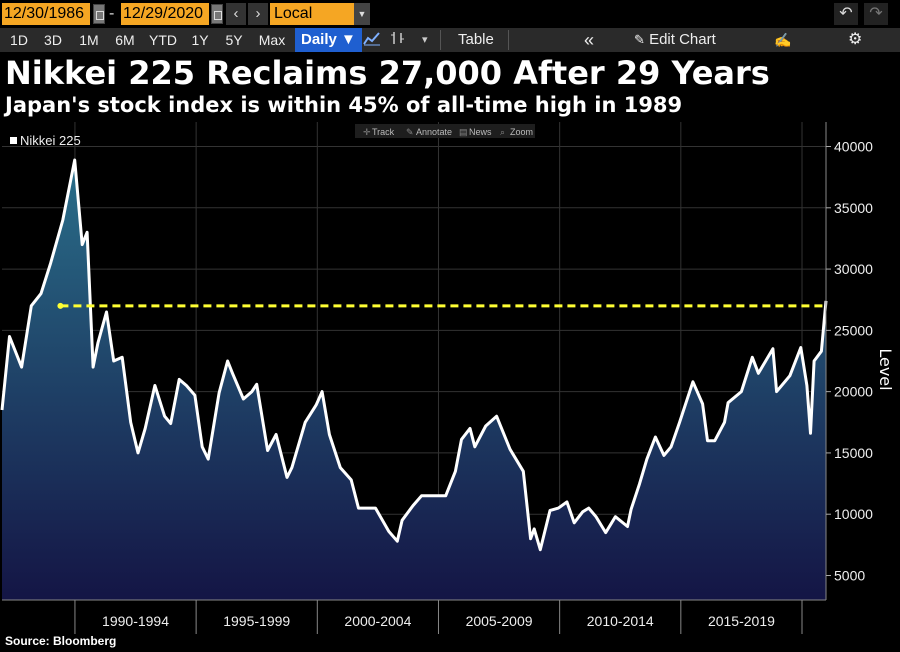 The width and height of the screenshot is (900, 652). I want to click on y-tick-label: 35000, so click(853, 208).